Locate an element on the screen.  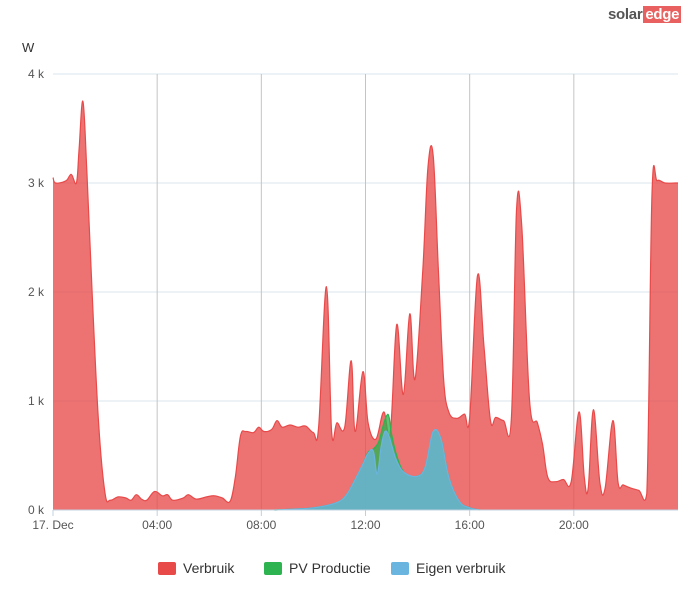
x-tick-label: 08:00 is located at coordinates (261, 525).